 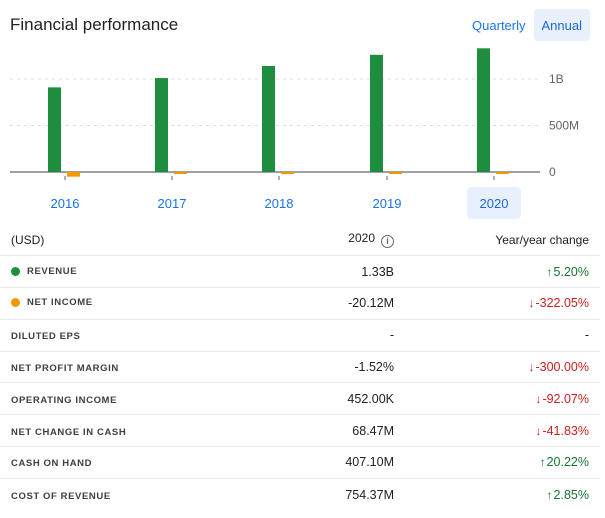 What do you see at coordinates (564, 462) in the screenshot?
I see `metric-change: ↑20.22%` at bounding box center [564, 462].